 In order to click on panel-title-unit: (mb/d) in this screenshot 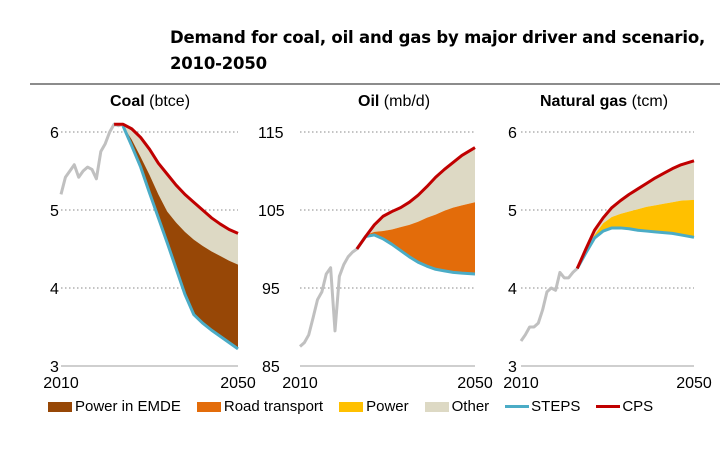, I will do `click(407, 101)`.